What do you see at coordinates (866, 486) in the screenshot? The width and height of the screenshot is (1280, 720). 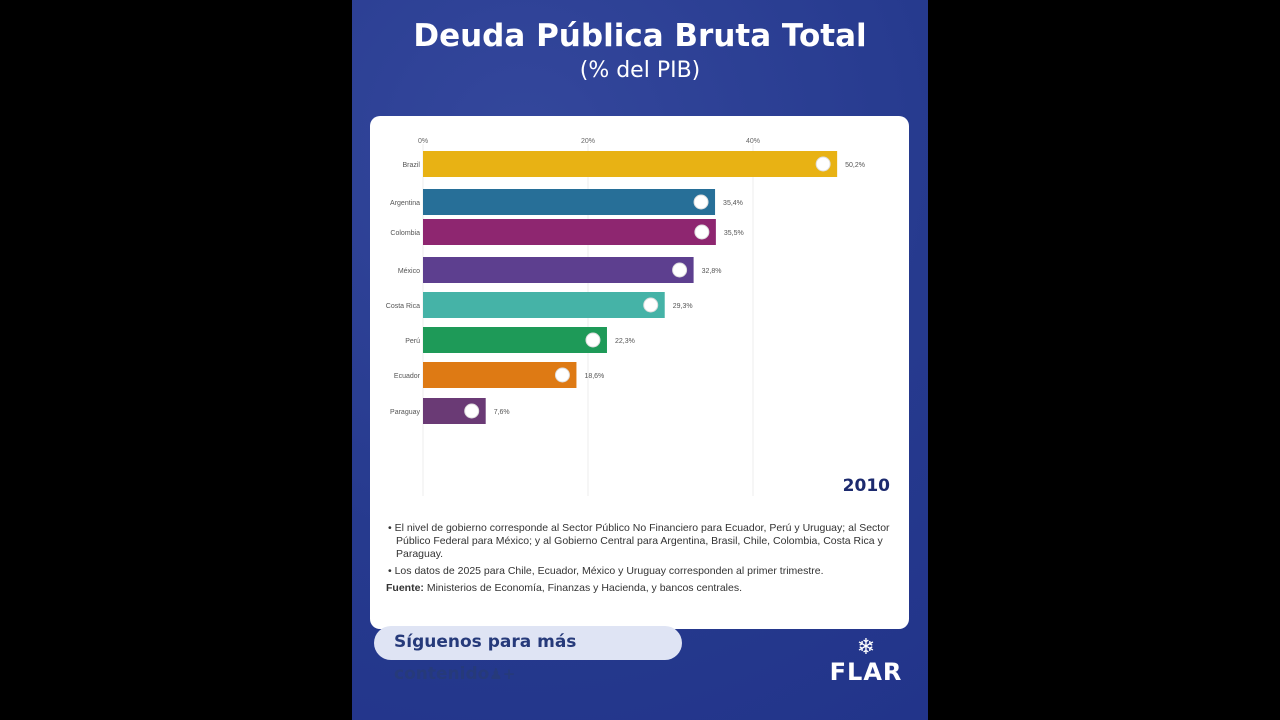 I see `year-label: 2010` at bounding box center [866, 486].